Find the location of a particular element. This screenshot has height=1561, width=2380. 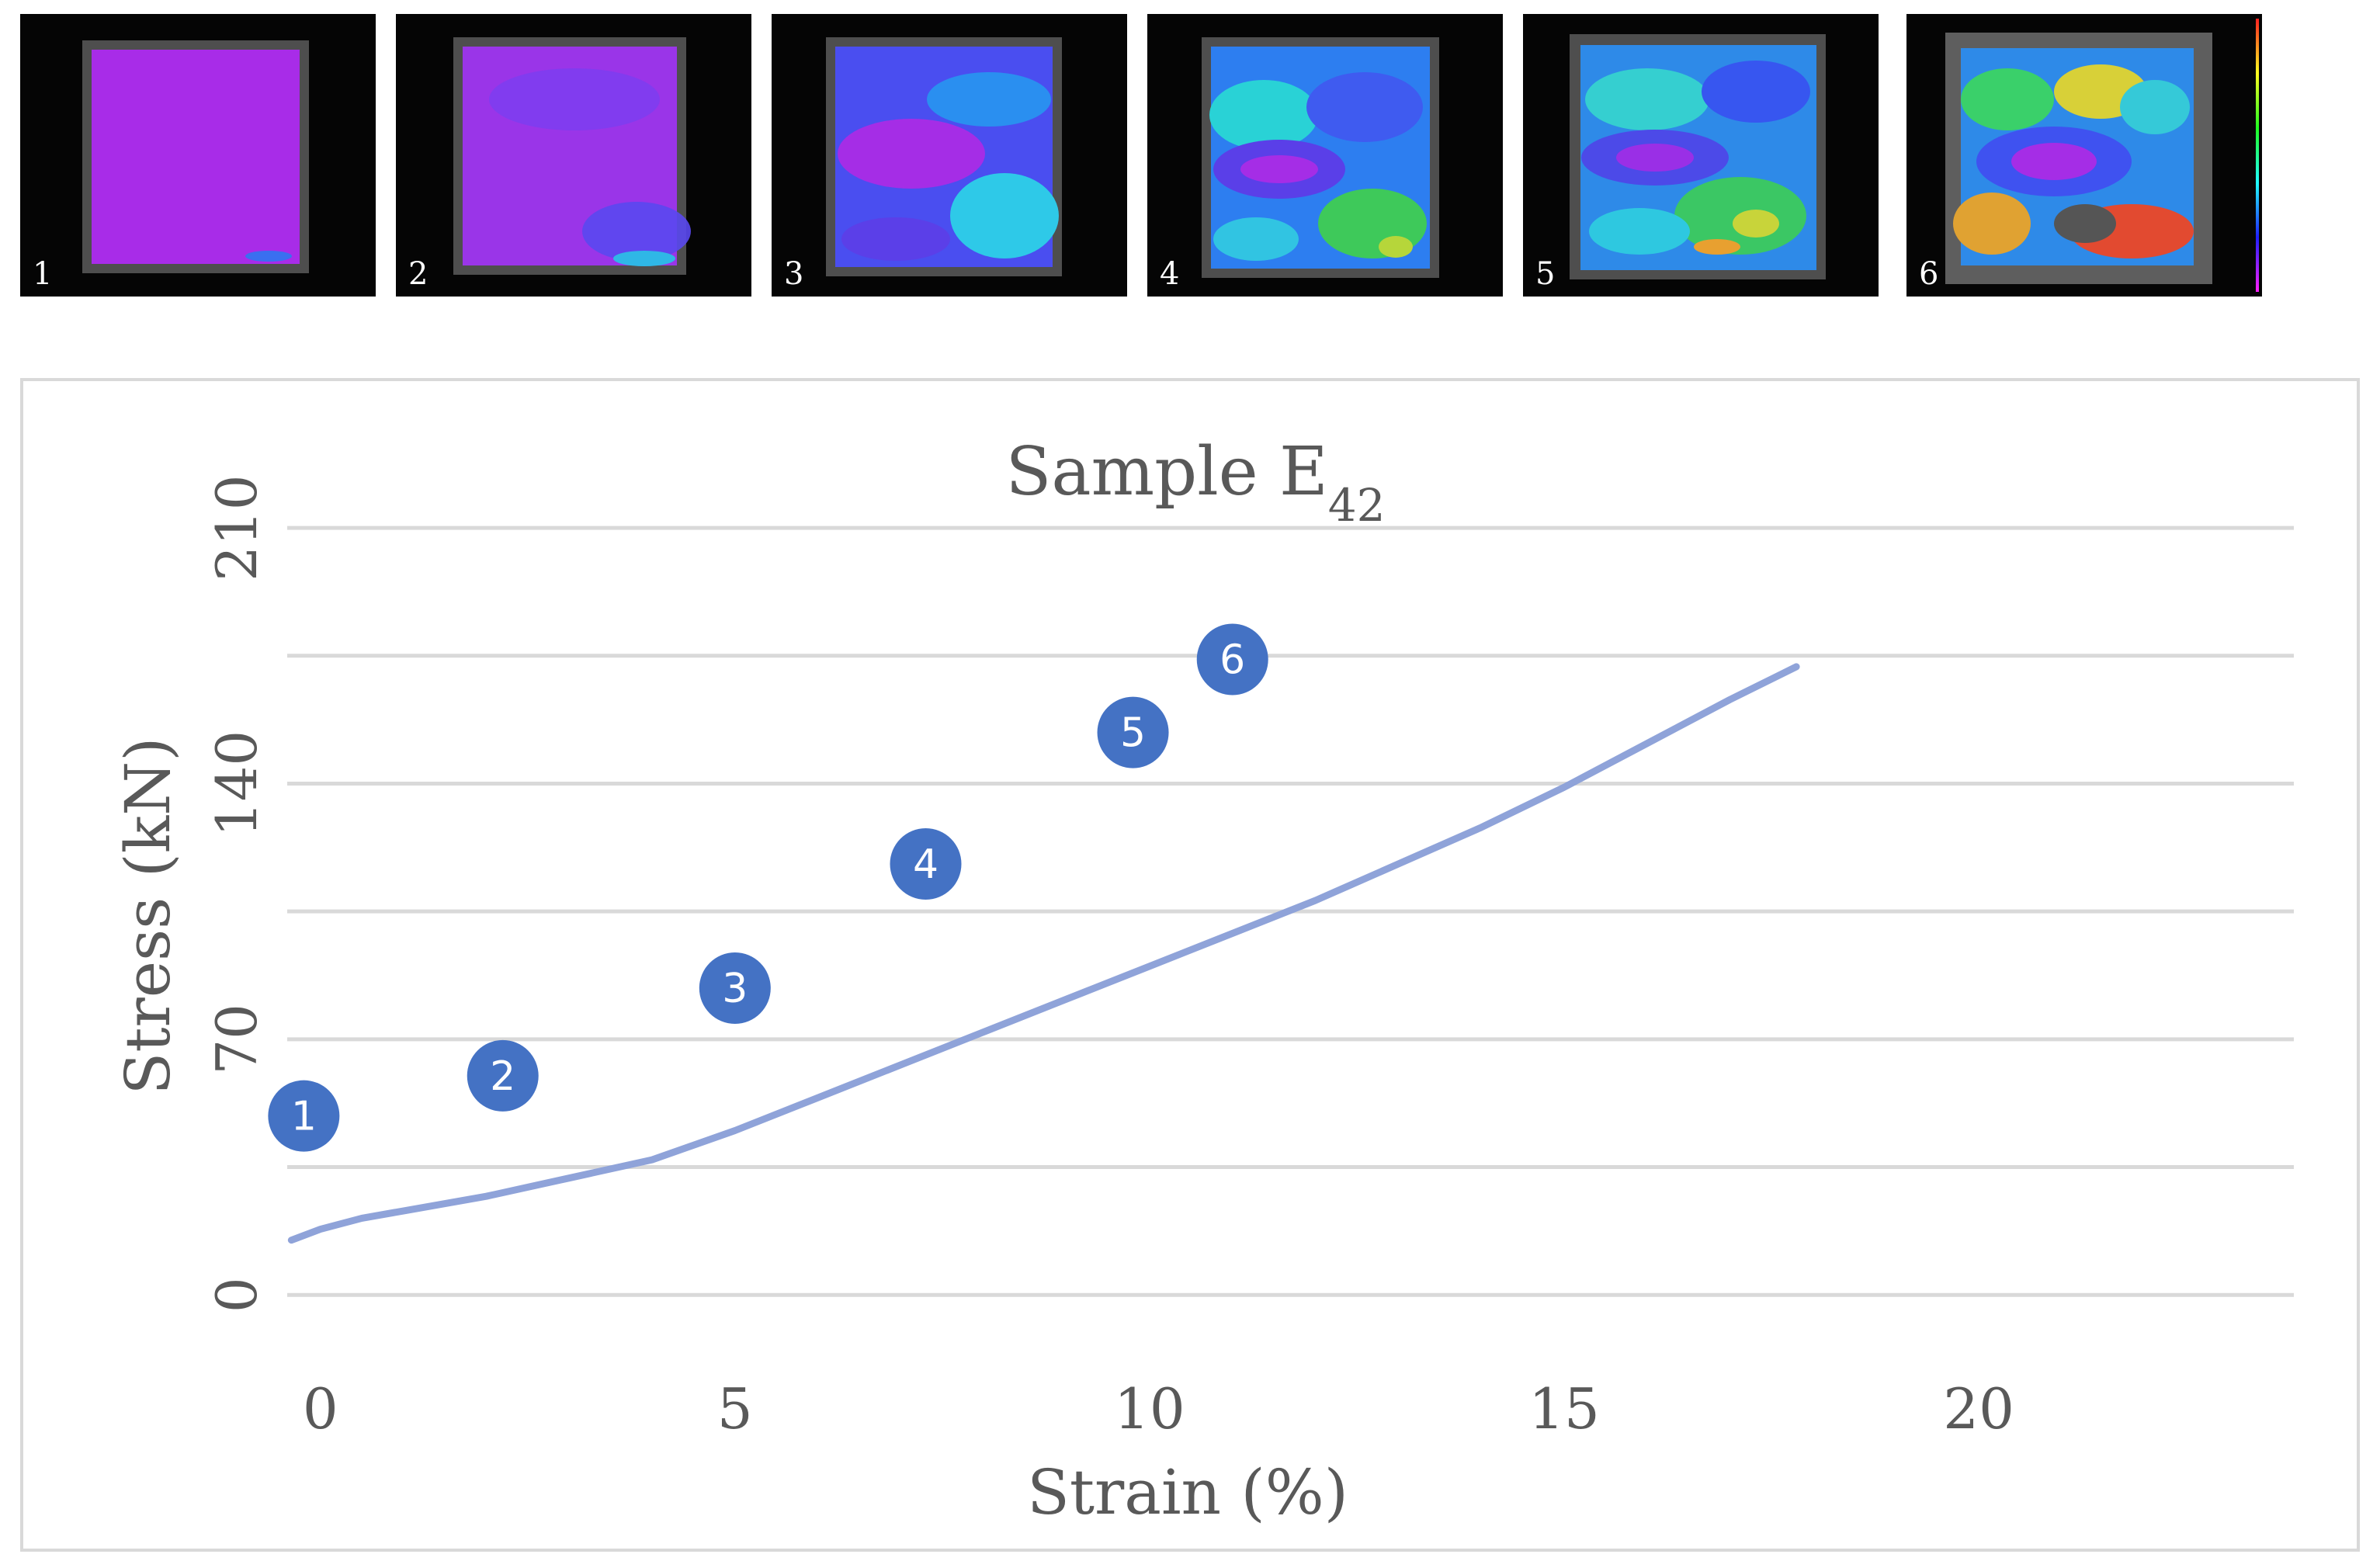

y-tick-label: 70 is located at coordinates (236, 1039).